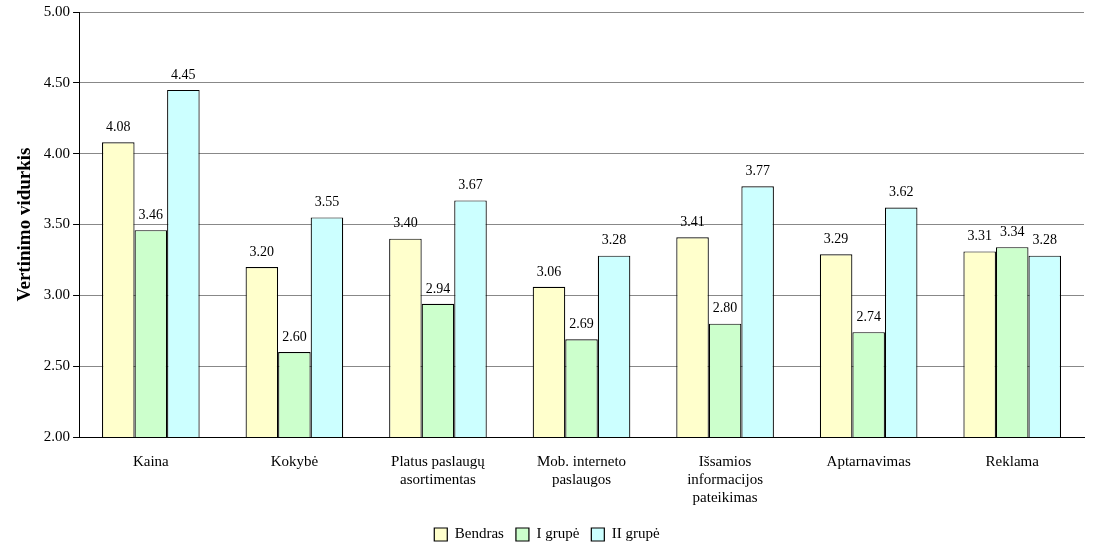 The width and height of the screenshot is (1094, 557). What do you see at coordinates (57, 435) in the screenshot?
I see `y-tick-label: 2.00` at bounding box center [57, 435].